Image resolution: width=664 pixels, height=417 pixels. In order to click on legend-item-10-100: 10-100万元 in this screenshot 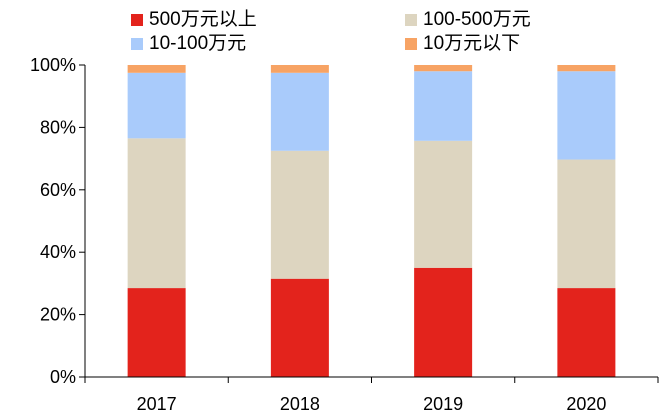, I will do `click(188, 43)`.